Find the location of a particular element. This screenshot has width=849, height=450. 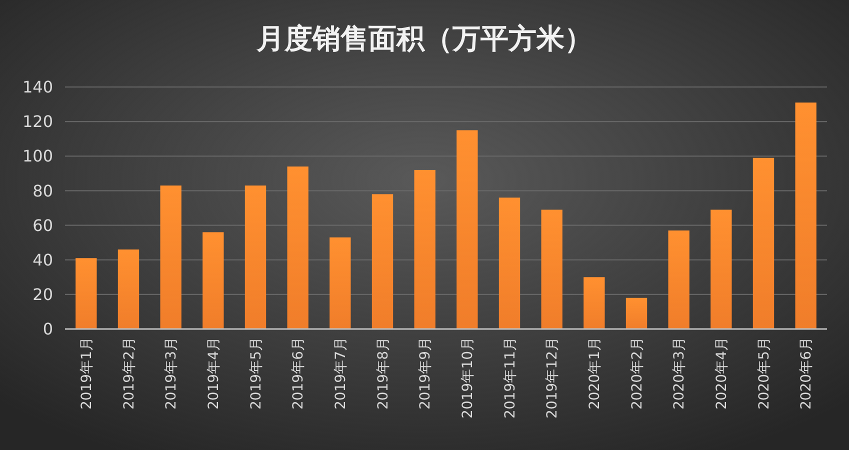

y-tick-label: 140 is located at coordinates (37, 87).